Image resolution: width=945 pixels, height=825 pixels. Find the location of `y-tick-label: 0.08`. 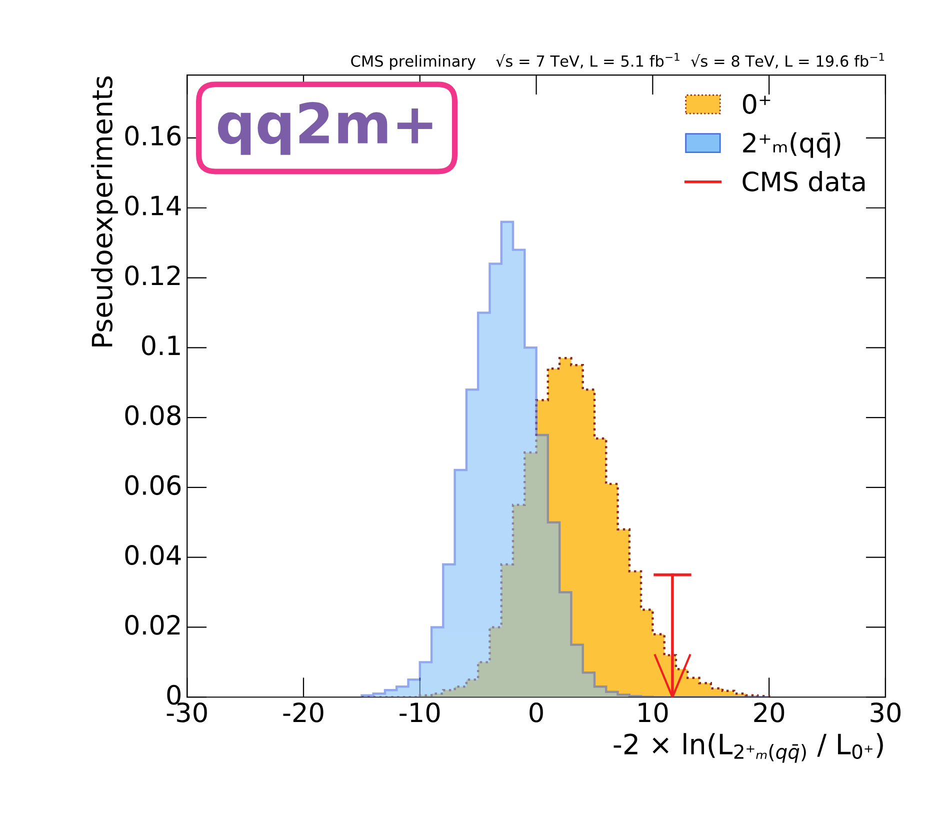

y-tick-label: 0.08 is located at coordinates (152, 415).